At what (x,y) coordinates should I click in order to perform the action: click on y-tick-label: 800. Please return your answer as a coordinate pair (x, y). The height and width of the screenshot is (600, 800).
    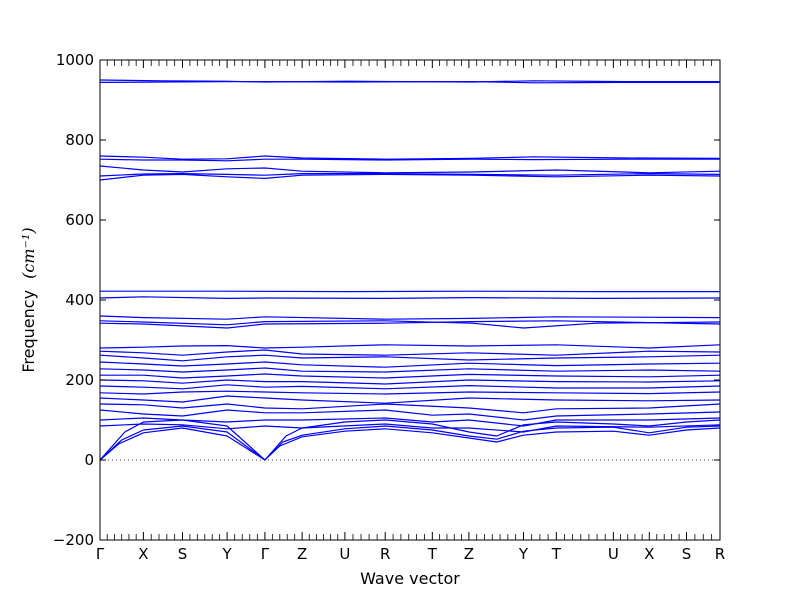
    Looking at the image, I should click on (79, 140).